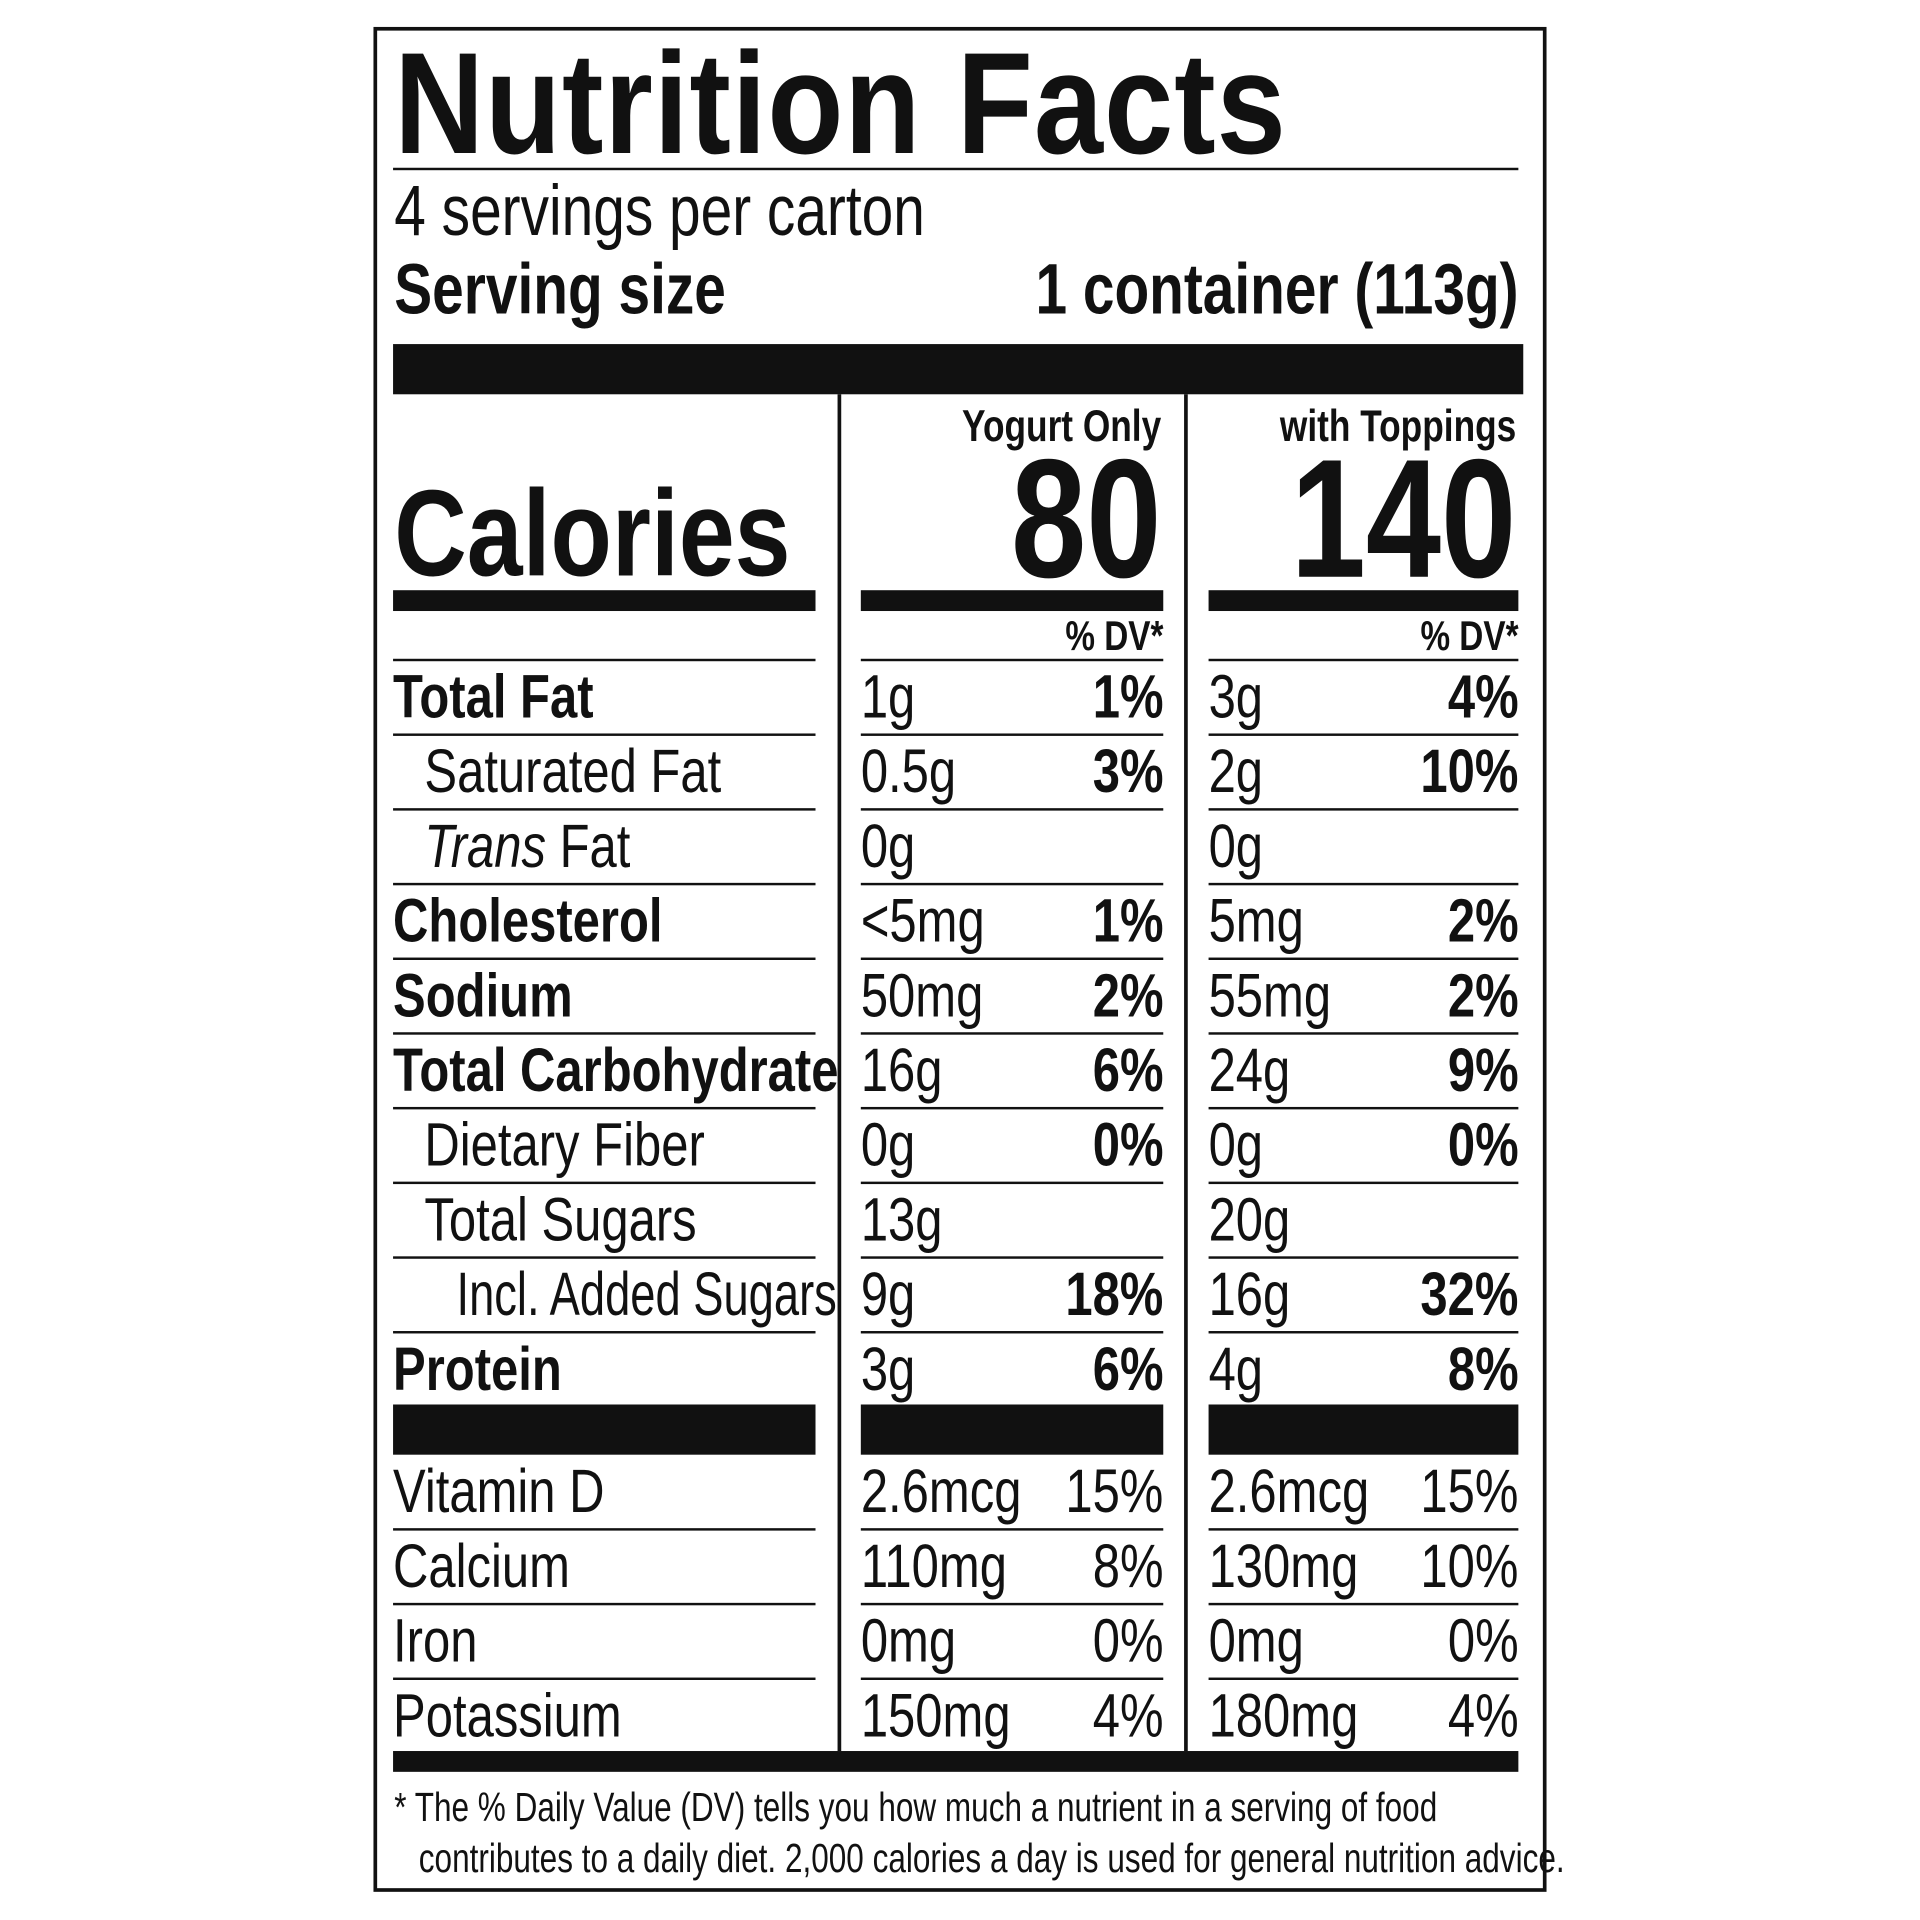 This screenshot has width=1920, height=1920. What do you see at coordinates (646, 1294) in the screenshot?
I see `nutrient-label: Incl. Added Sugars` at bounding box center [646, 1294].